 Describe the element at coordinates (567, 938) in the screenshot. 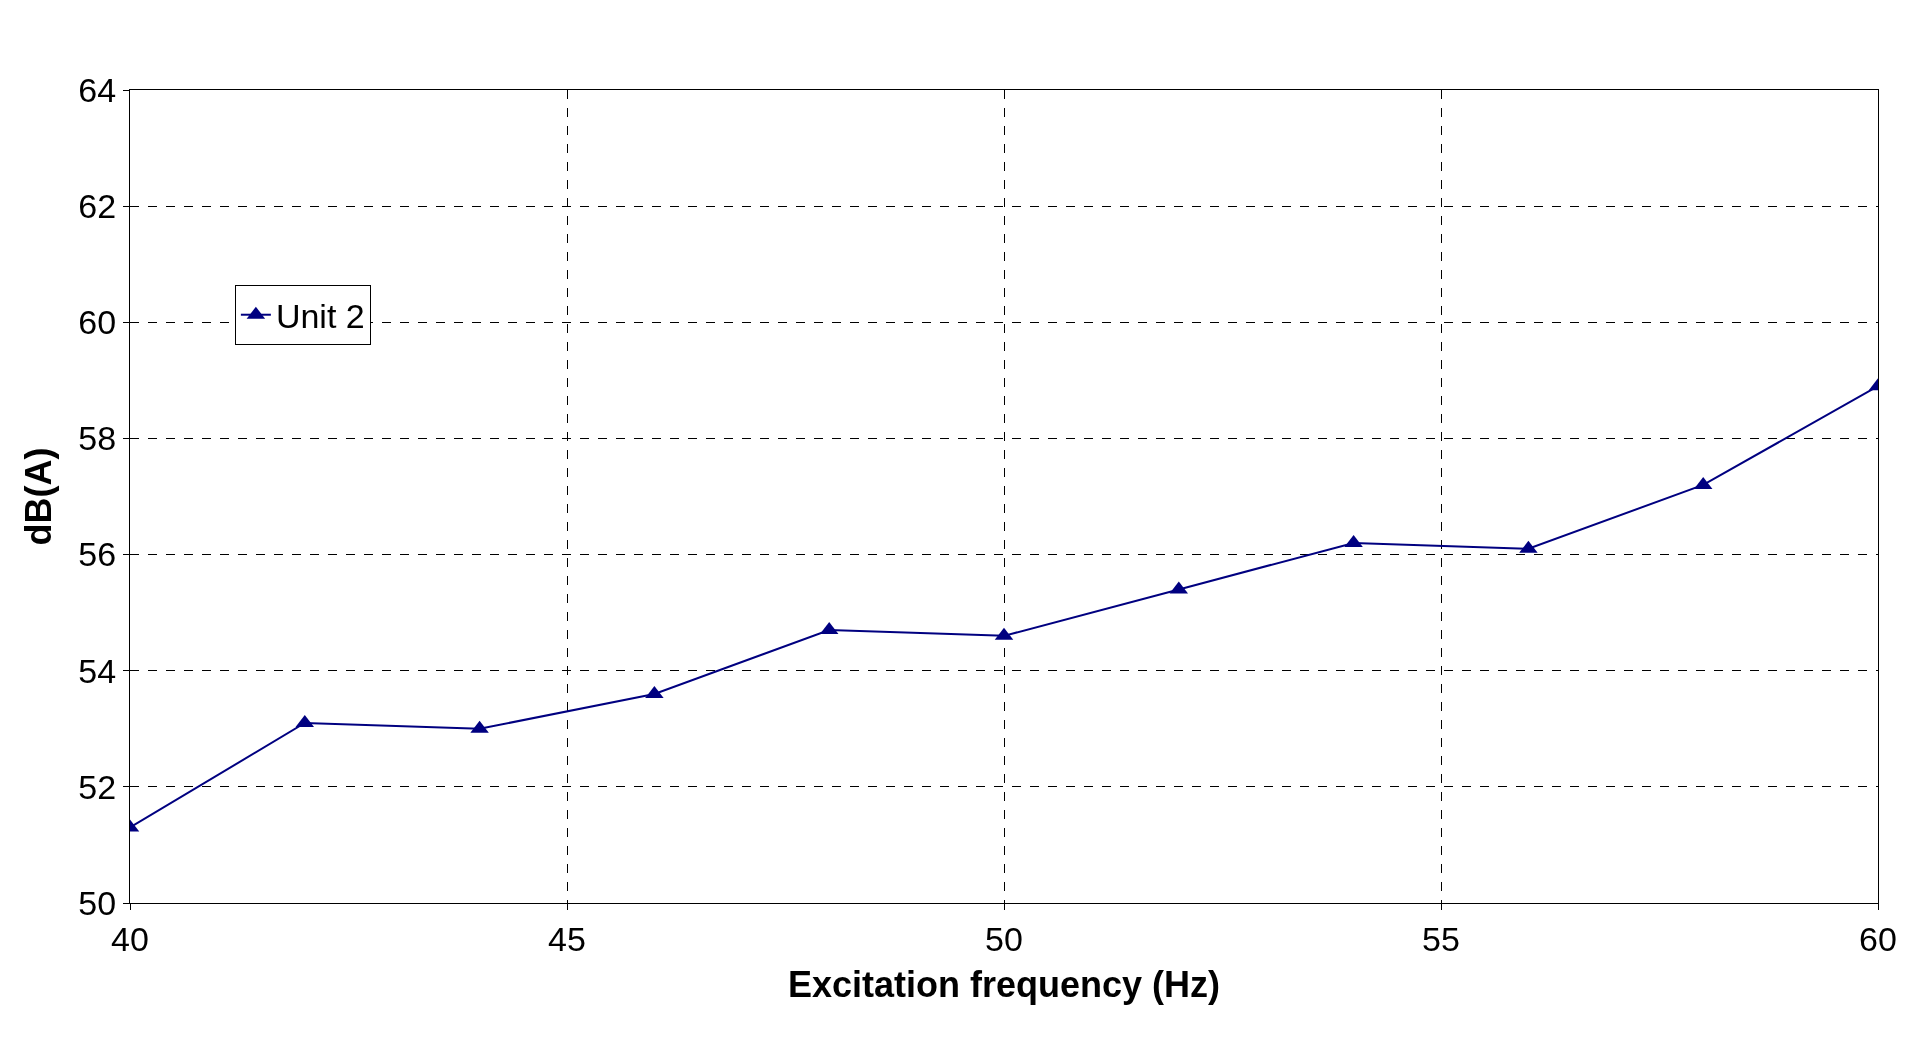

I see `x-tick-label: 45` at that location.